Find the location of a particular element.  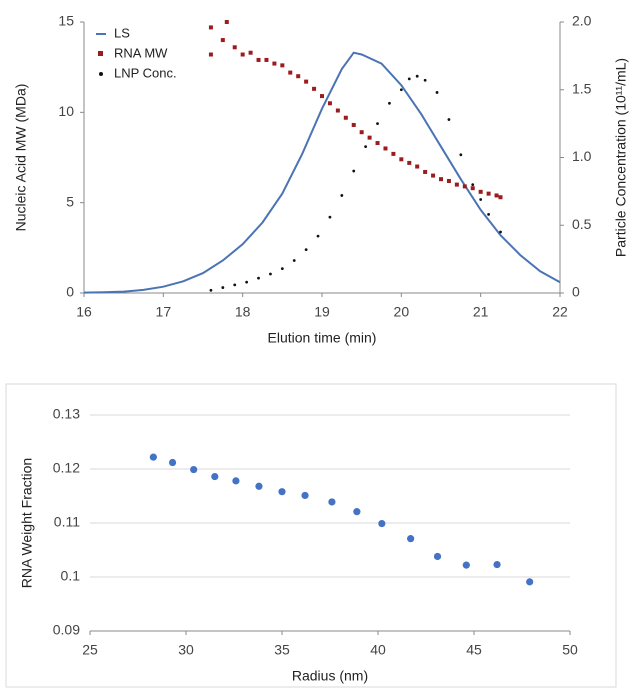

y-tick-label: 0.1 is located at coordinates (71, 576).